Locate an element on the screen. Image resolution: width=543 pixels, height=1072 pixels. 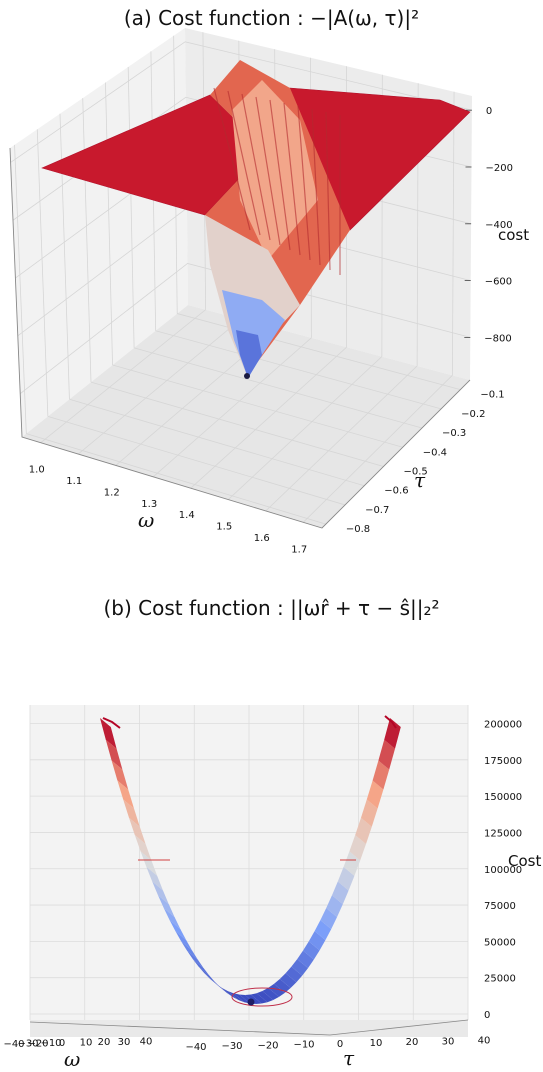
z-tick-label: −600 is located at coordinates (498, 282).